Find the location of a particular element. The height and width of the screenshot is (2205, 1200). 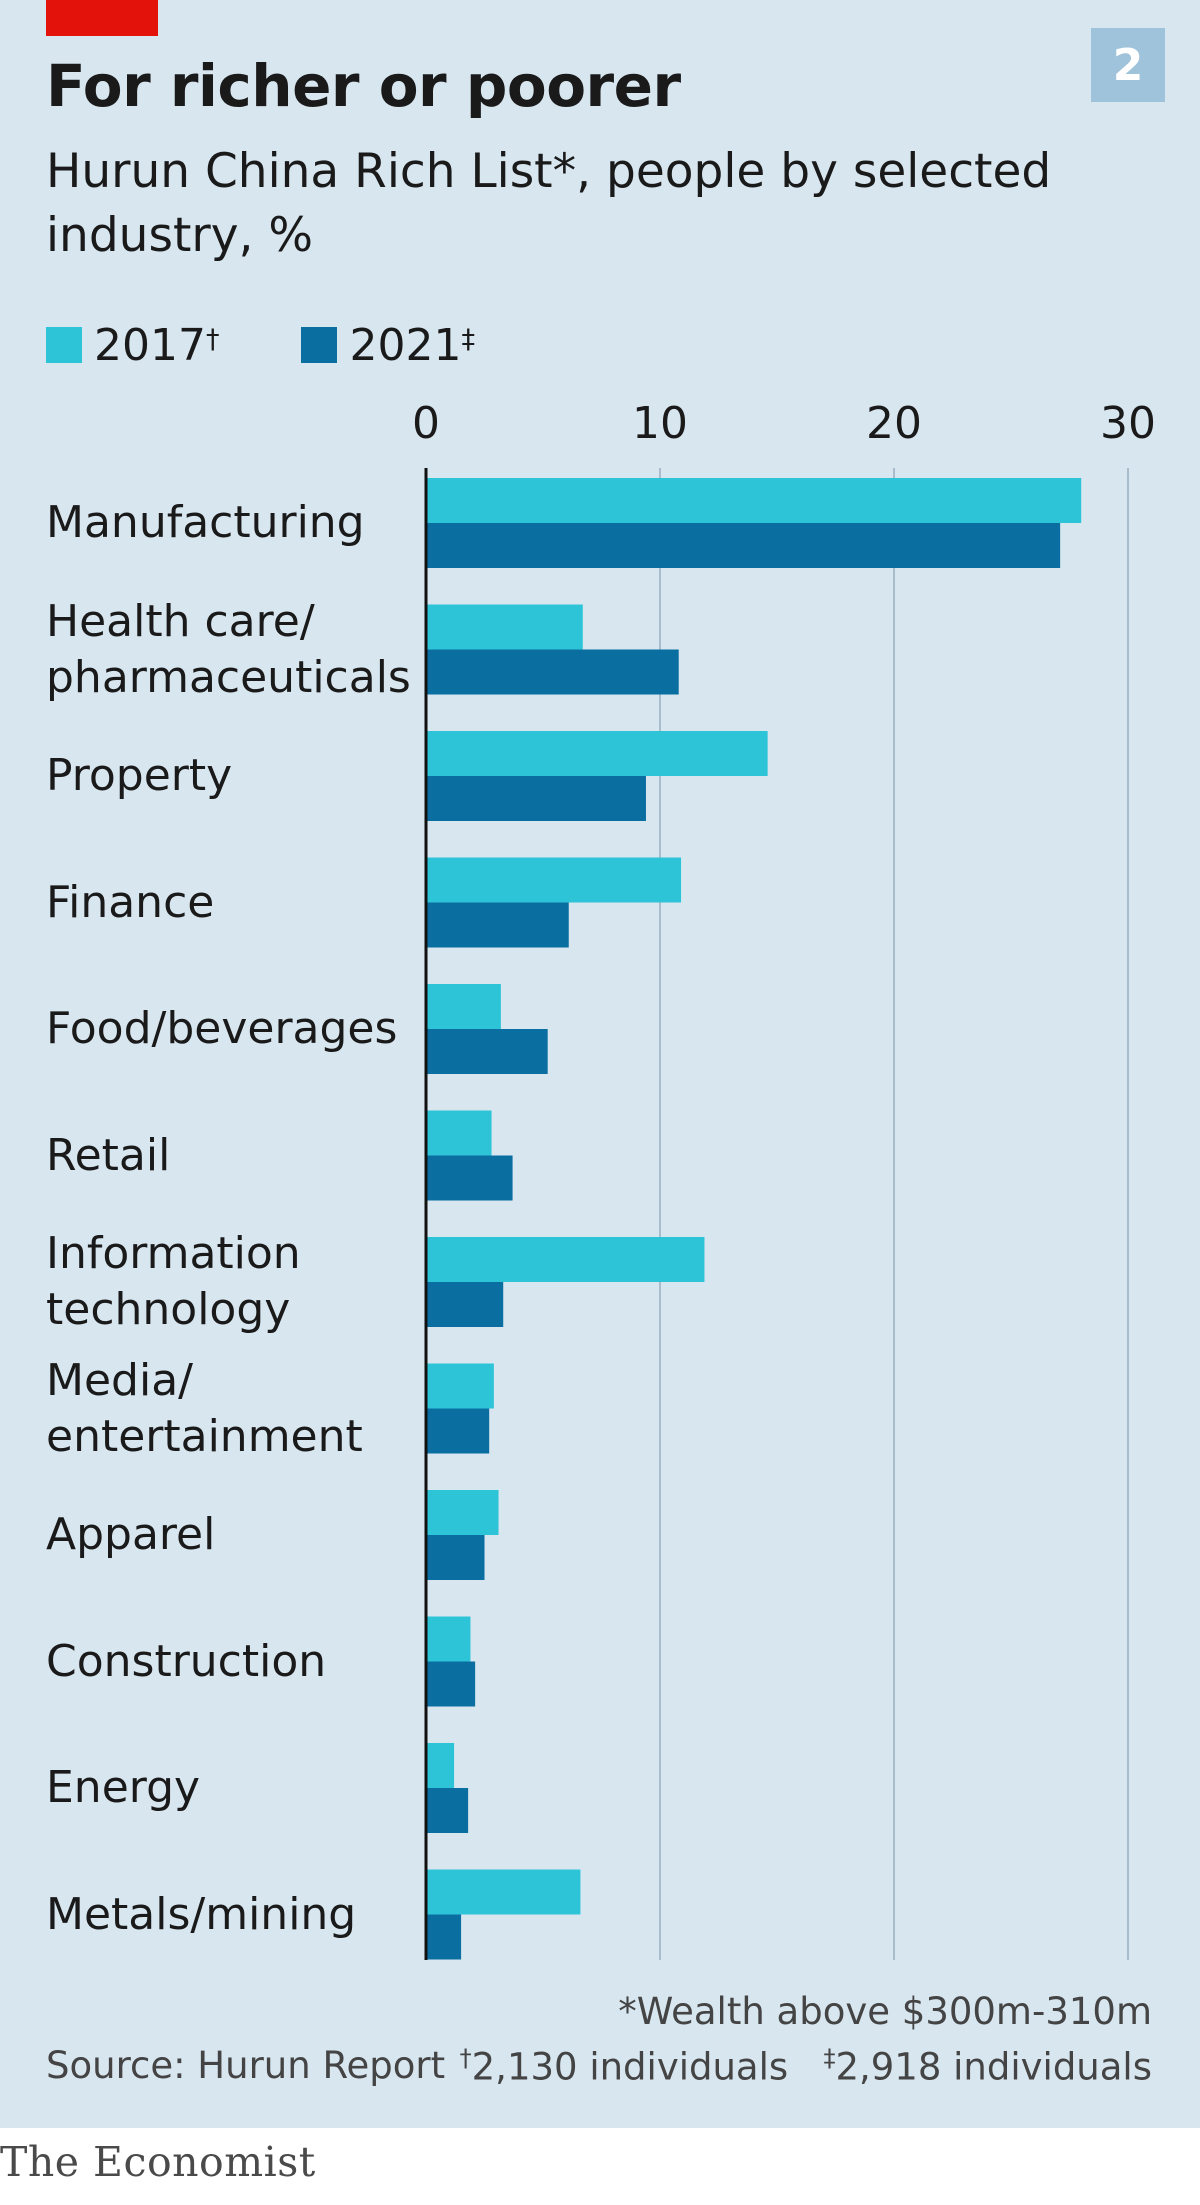

legend: 2017 † 2021 ‡ is located at coordinates (301, 345).